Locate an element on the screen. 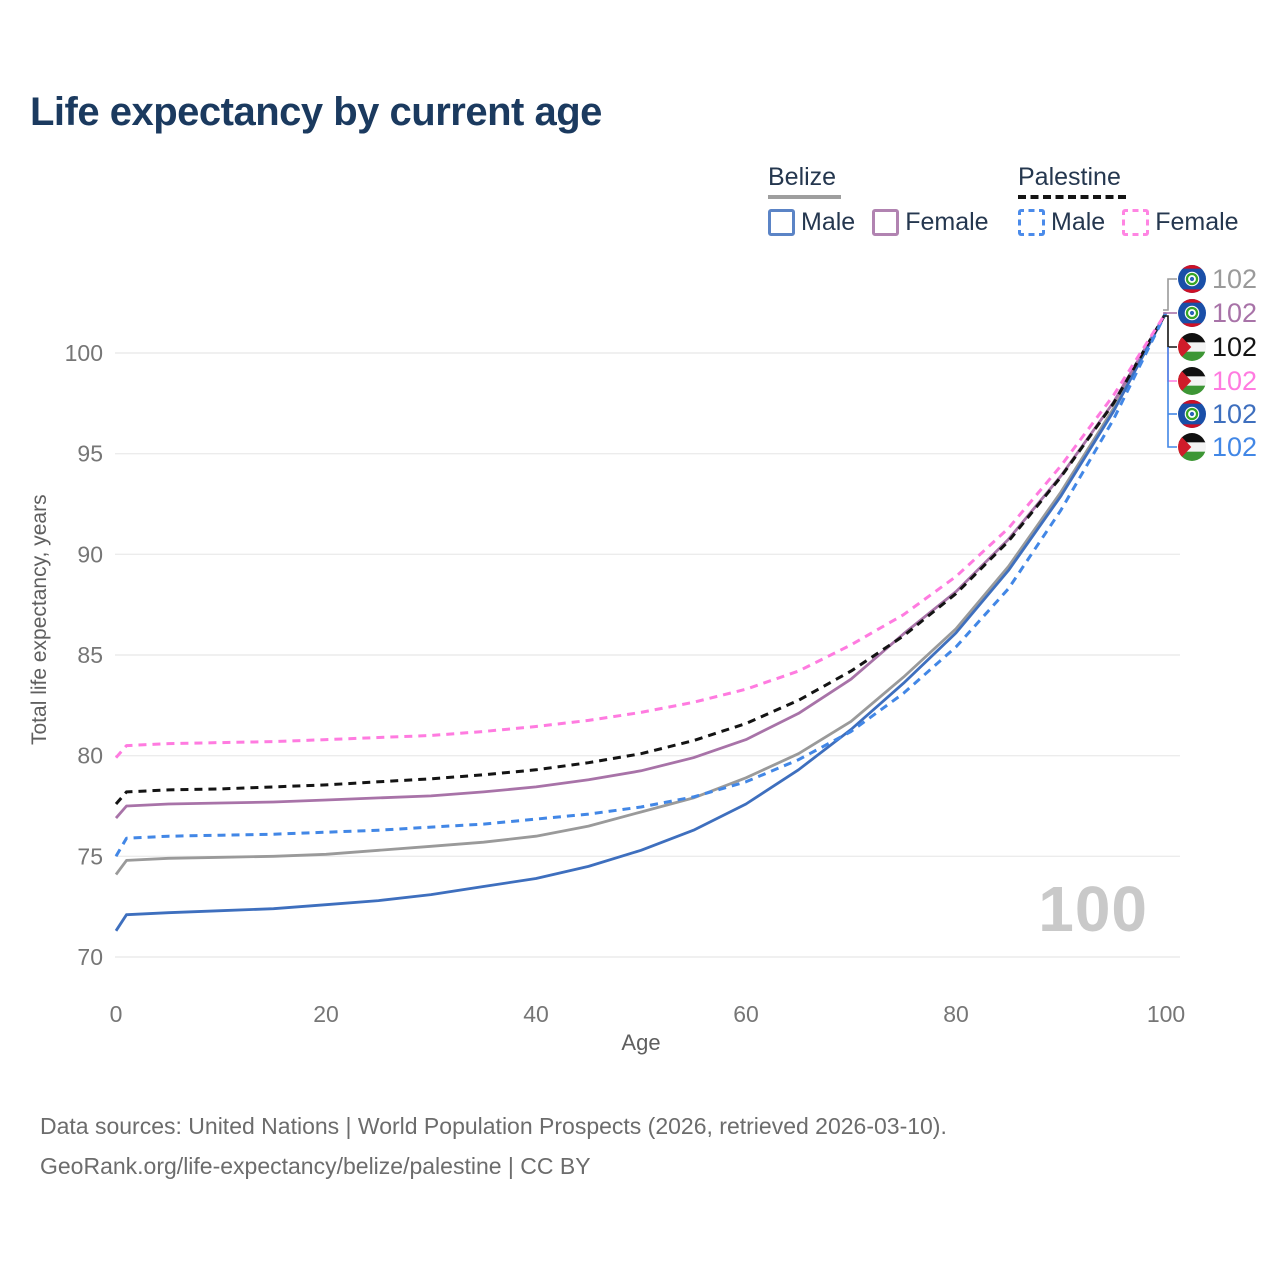  y-tick-label: 75 is located at coordinates (90, 856).